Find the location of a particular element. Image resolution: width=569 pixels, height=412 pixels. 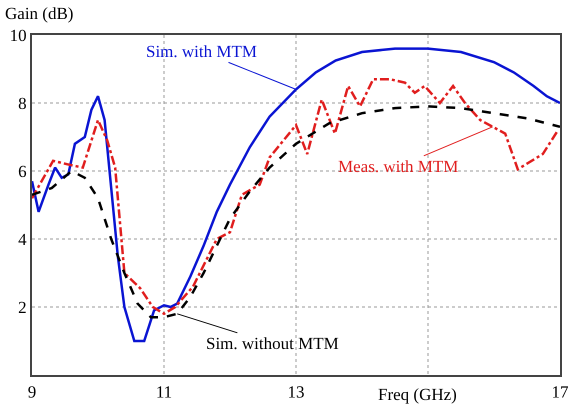

x-axis-title: Freq (GHz) is located at coordinates (417, 394).